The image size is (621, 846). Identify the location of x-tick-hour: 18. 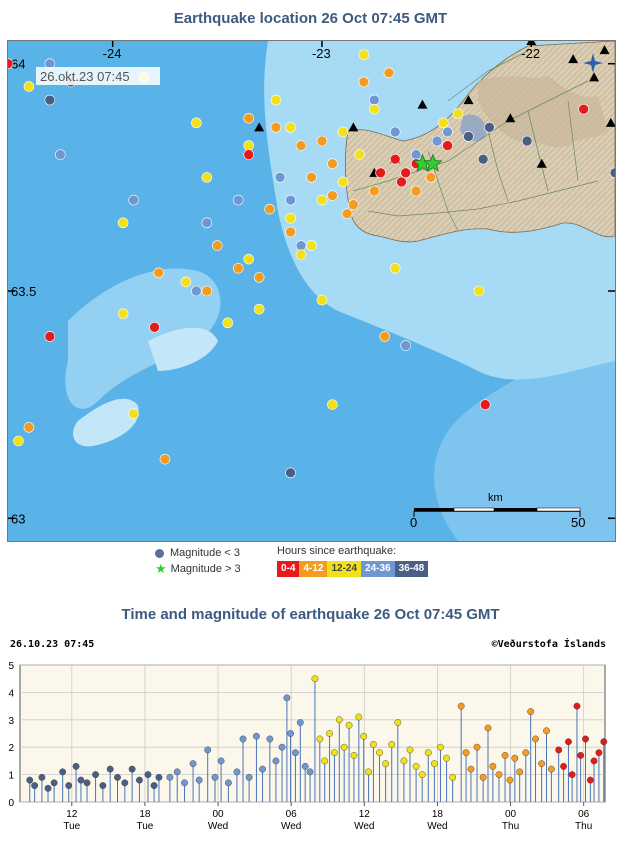
(438, 814).